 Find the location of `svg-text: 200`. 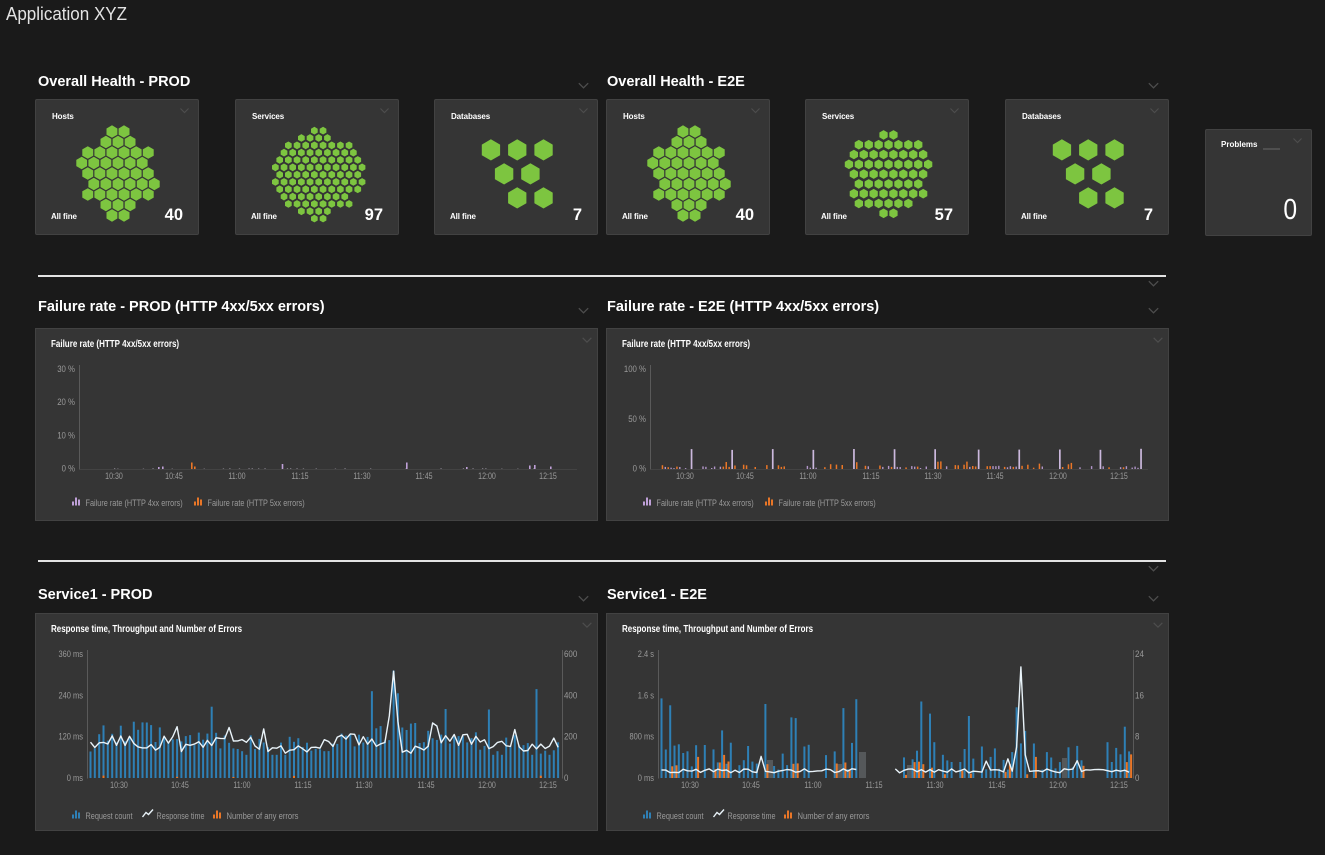

svg-text: 200 is located at coordinates (570, 737).